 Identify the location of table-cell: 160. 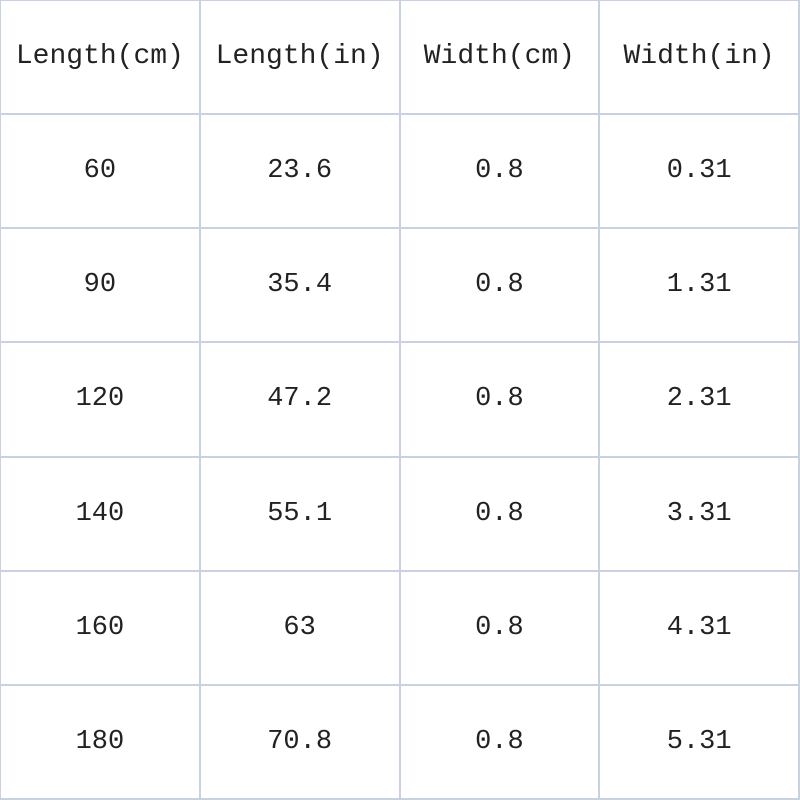
(101, 628).